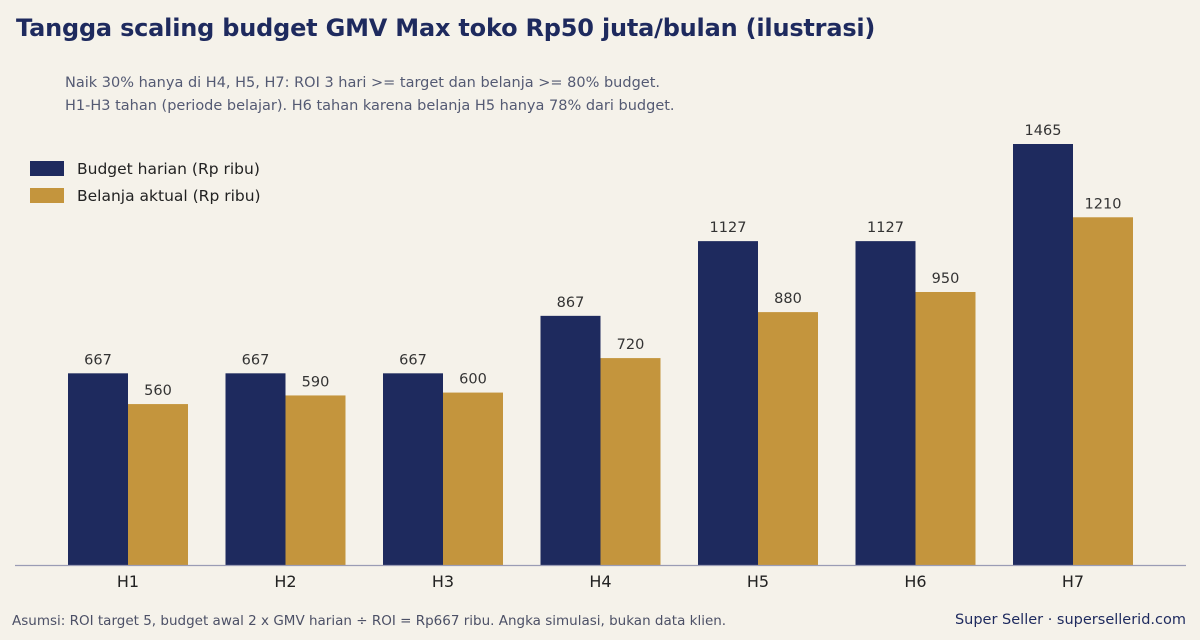 The height and width of the screenshot is (640, 1200). What do you see at coordinates (413, 360) in the screenshot?
I see `value-label-budget-h3: 667` at bounding box center [413, 360].